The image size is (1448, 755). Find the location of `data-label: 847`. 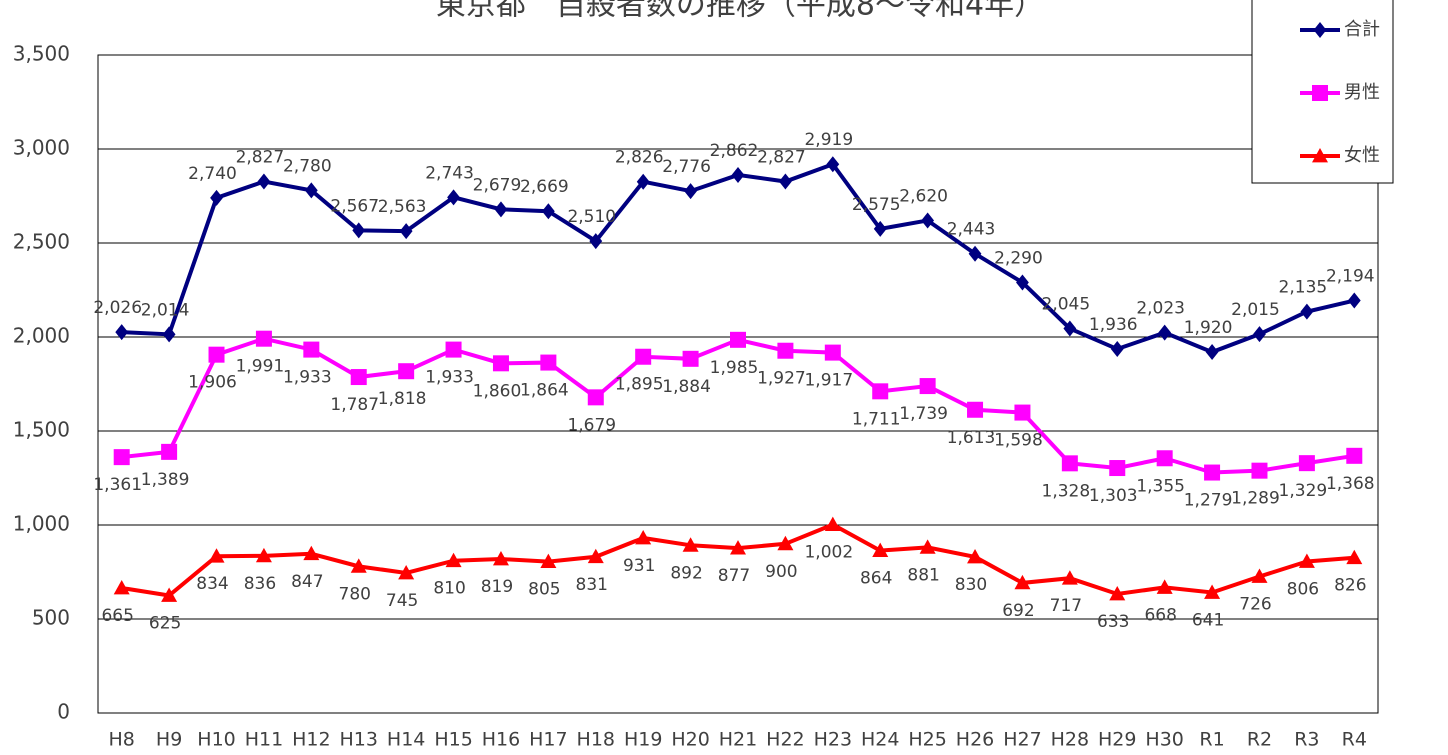

data-label: 847 is located at coordinates (307, 582).